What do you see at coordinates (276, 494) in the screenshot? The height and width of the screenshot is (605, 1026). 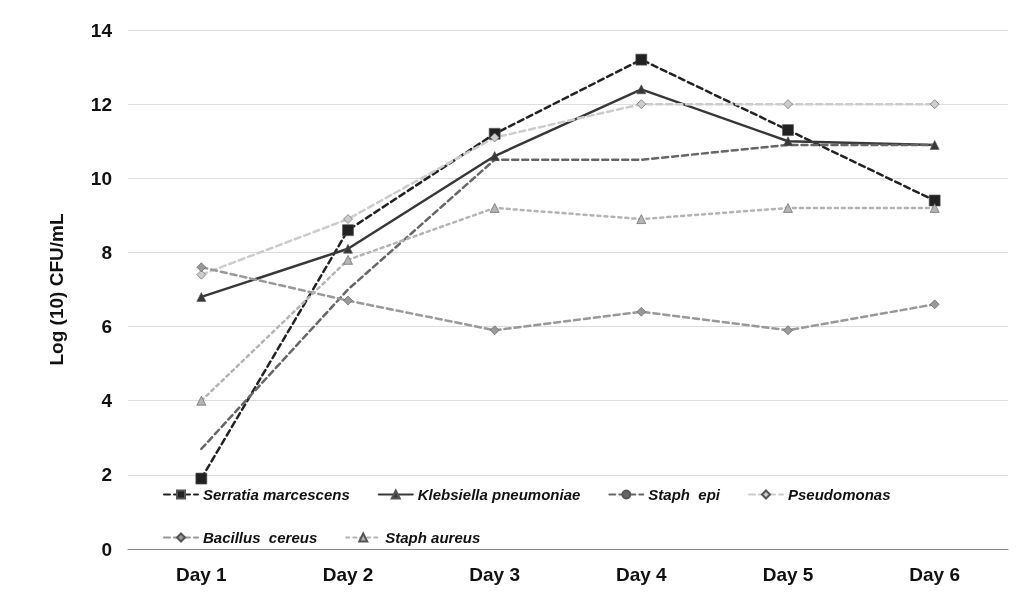 I see `legend-label: Serratia marcescens` at bounding box center [276, 494].